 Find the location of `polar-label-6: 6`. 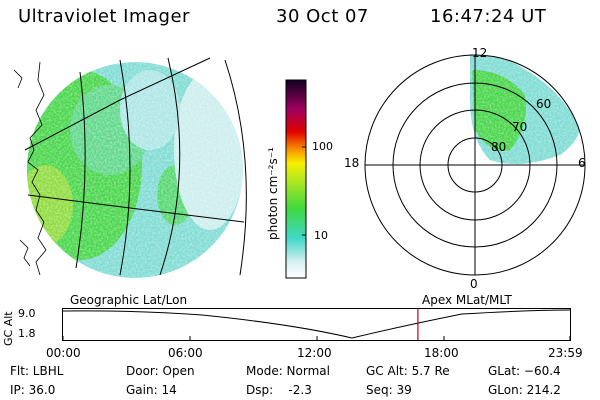

polar-label-6: 6 is located at coordinates (582, 163).